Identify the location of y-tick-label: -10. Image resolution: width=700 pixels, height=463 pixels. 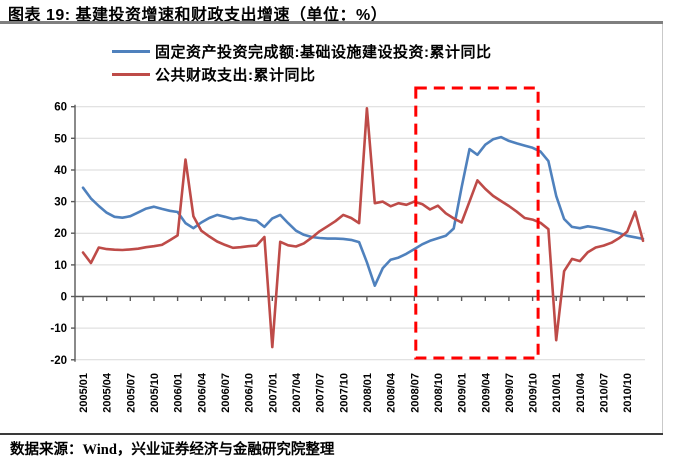
(58, 329).